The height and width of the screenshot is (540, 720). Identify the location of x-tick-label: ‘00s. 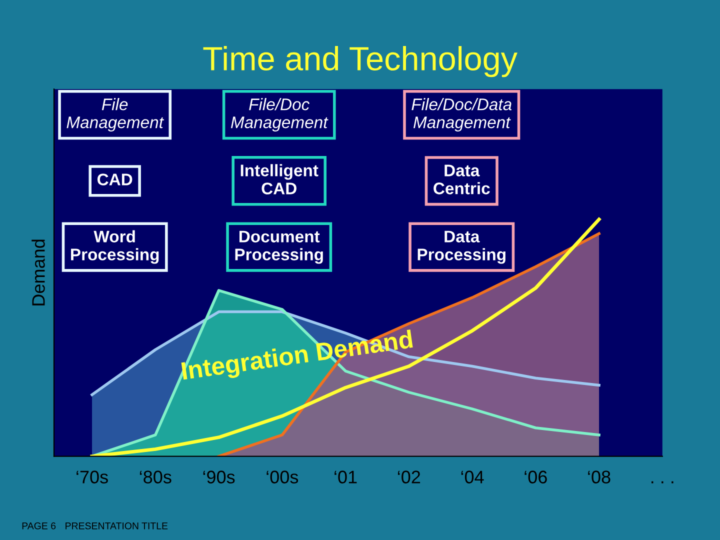
(282, 477).